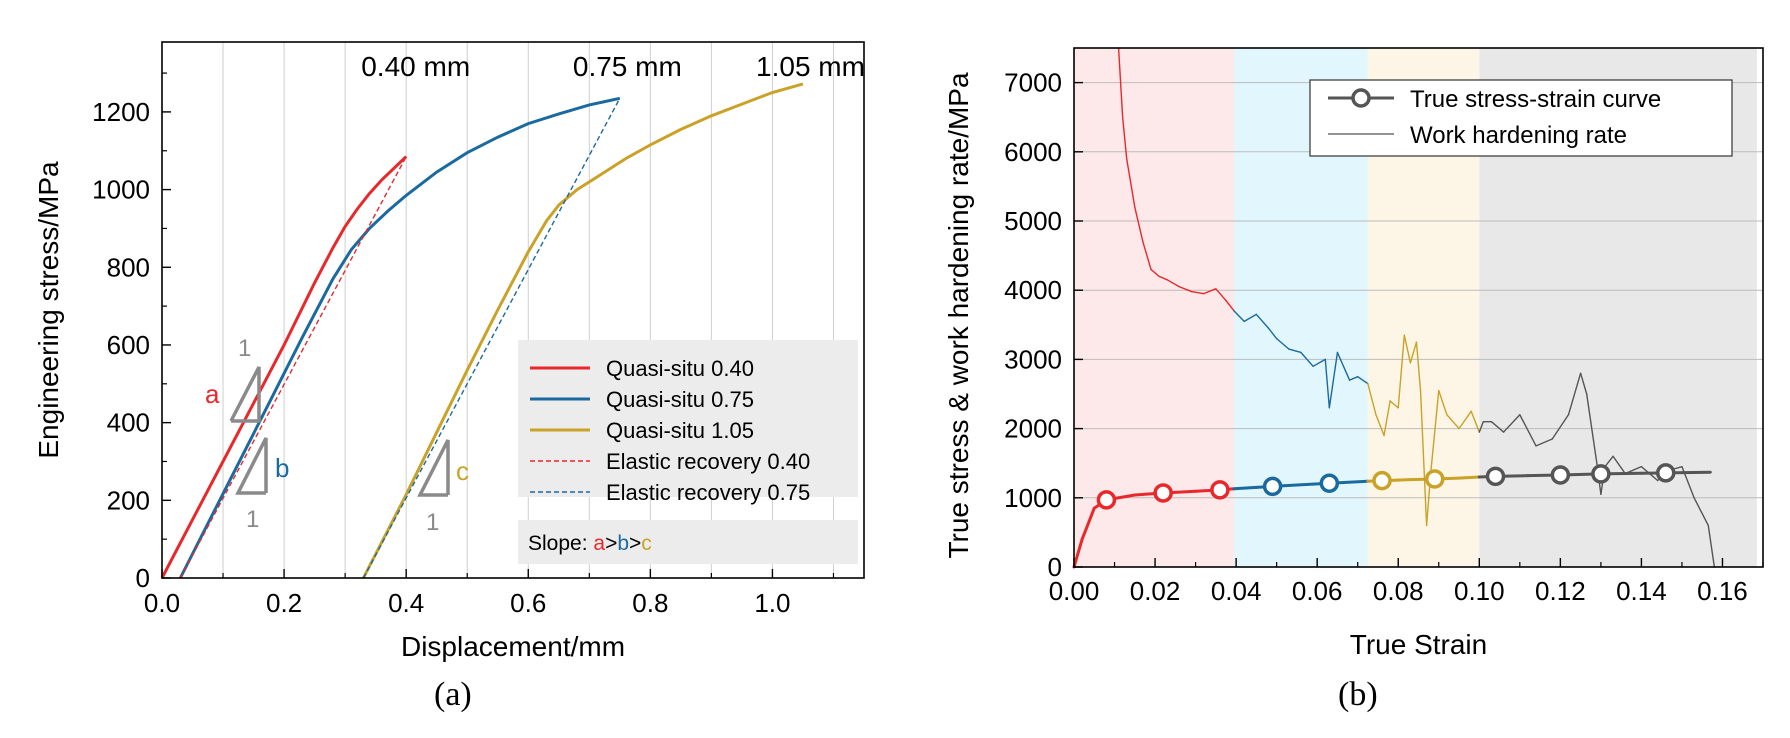 This screenshot has width=1790, height=738. Describe the element at coordinates (1033, 290) in the screenshot. I see `y-tick-label-b: 4000` at that location.